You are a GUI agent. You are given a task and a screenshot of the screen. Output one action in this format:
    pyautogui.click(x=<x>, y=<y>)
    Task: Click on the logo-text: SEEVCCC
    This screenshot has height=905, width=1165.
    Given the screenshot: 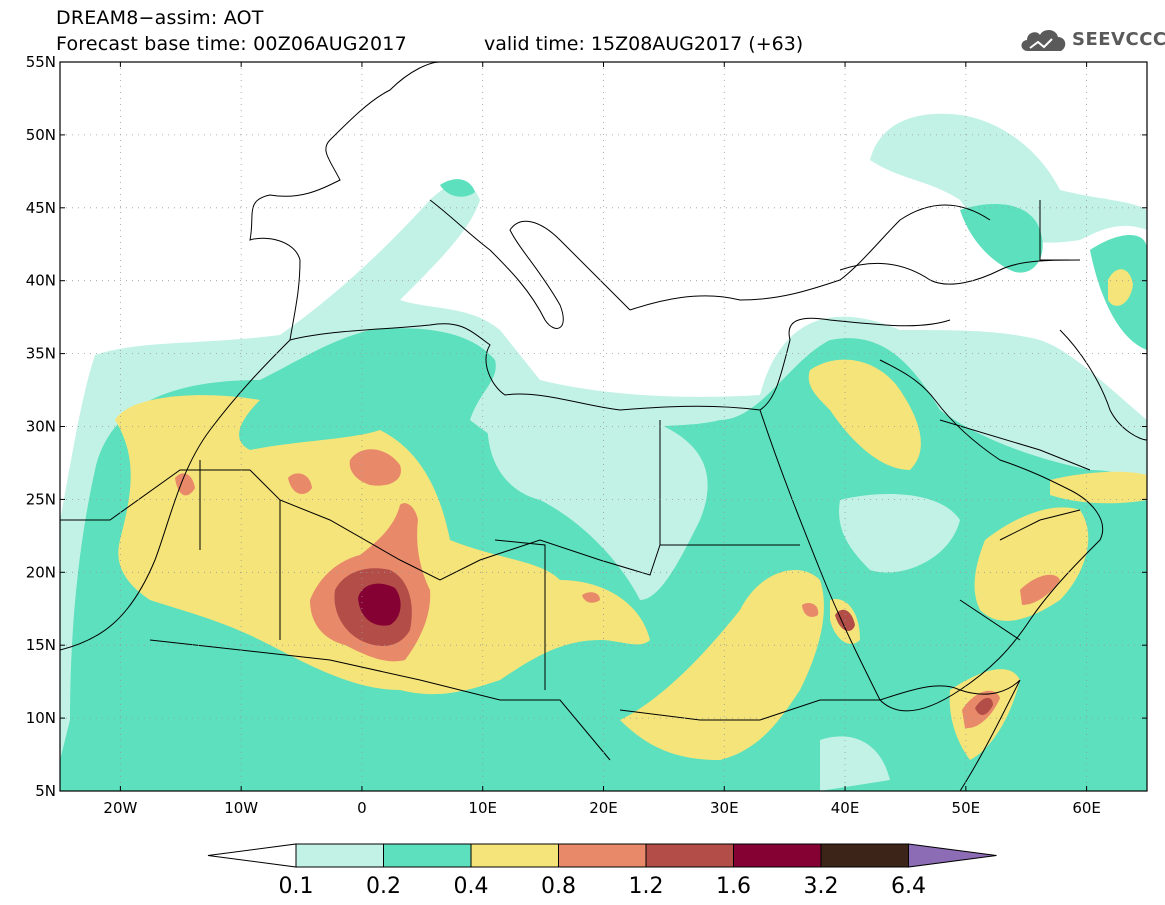 What is the action you would take?
    pyautogui.click(x=1118, y=39)
    